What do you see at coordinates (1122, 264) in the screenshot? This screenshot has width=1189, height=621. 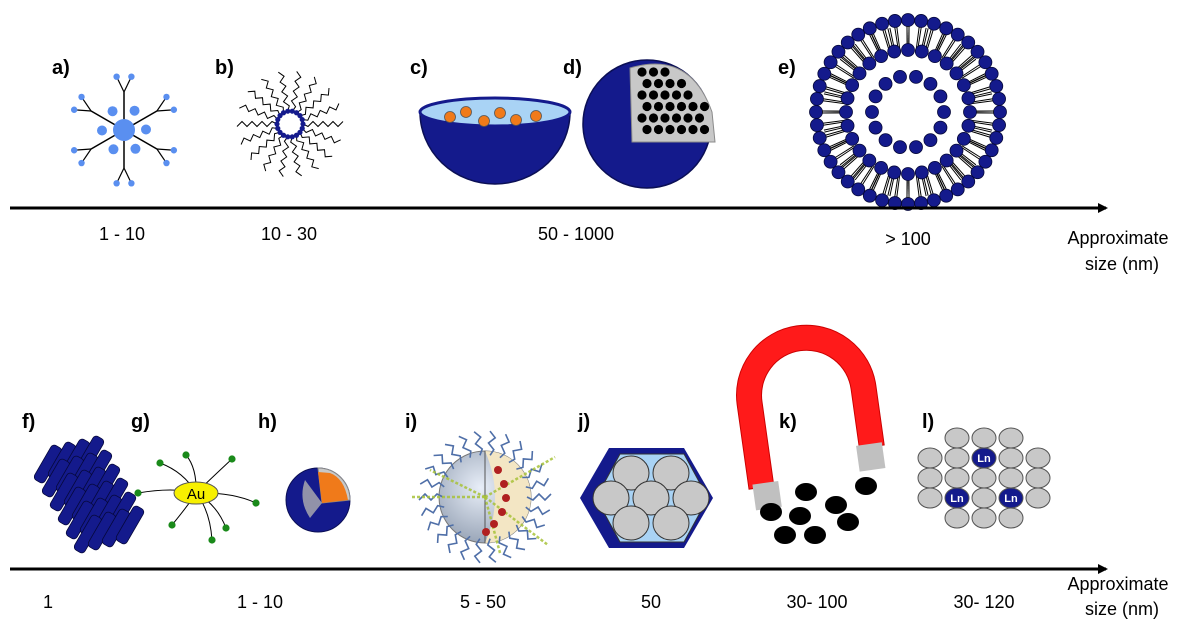 I see `axis-title-top-line2: size (nm)` at bounding box center [1122, 264].